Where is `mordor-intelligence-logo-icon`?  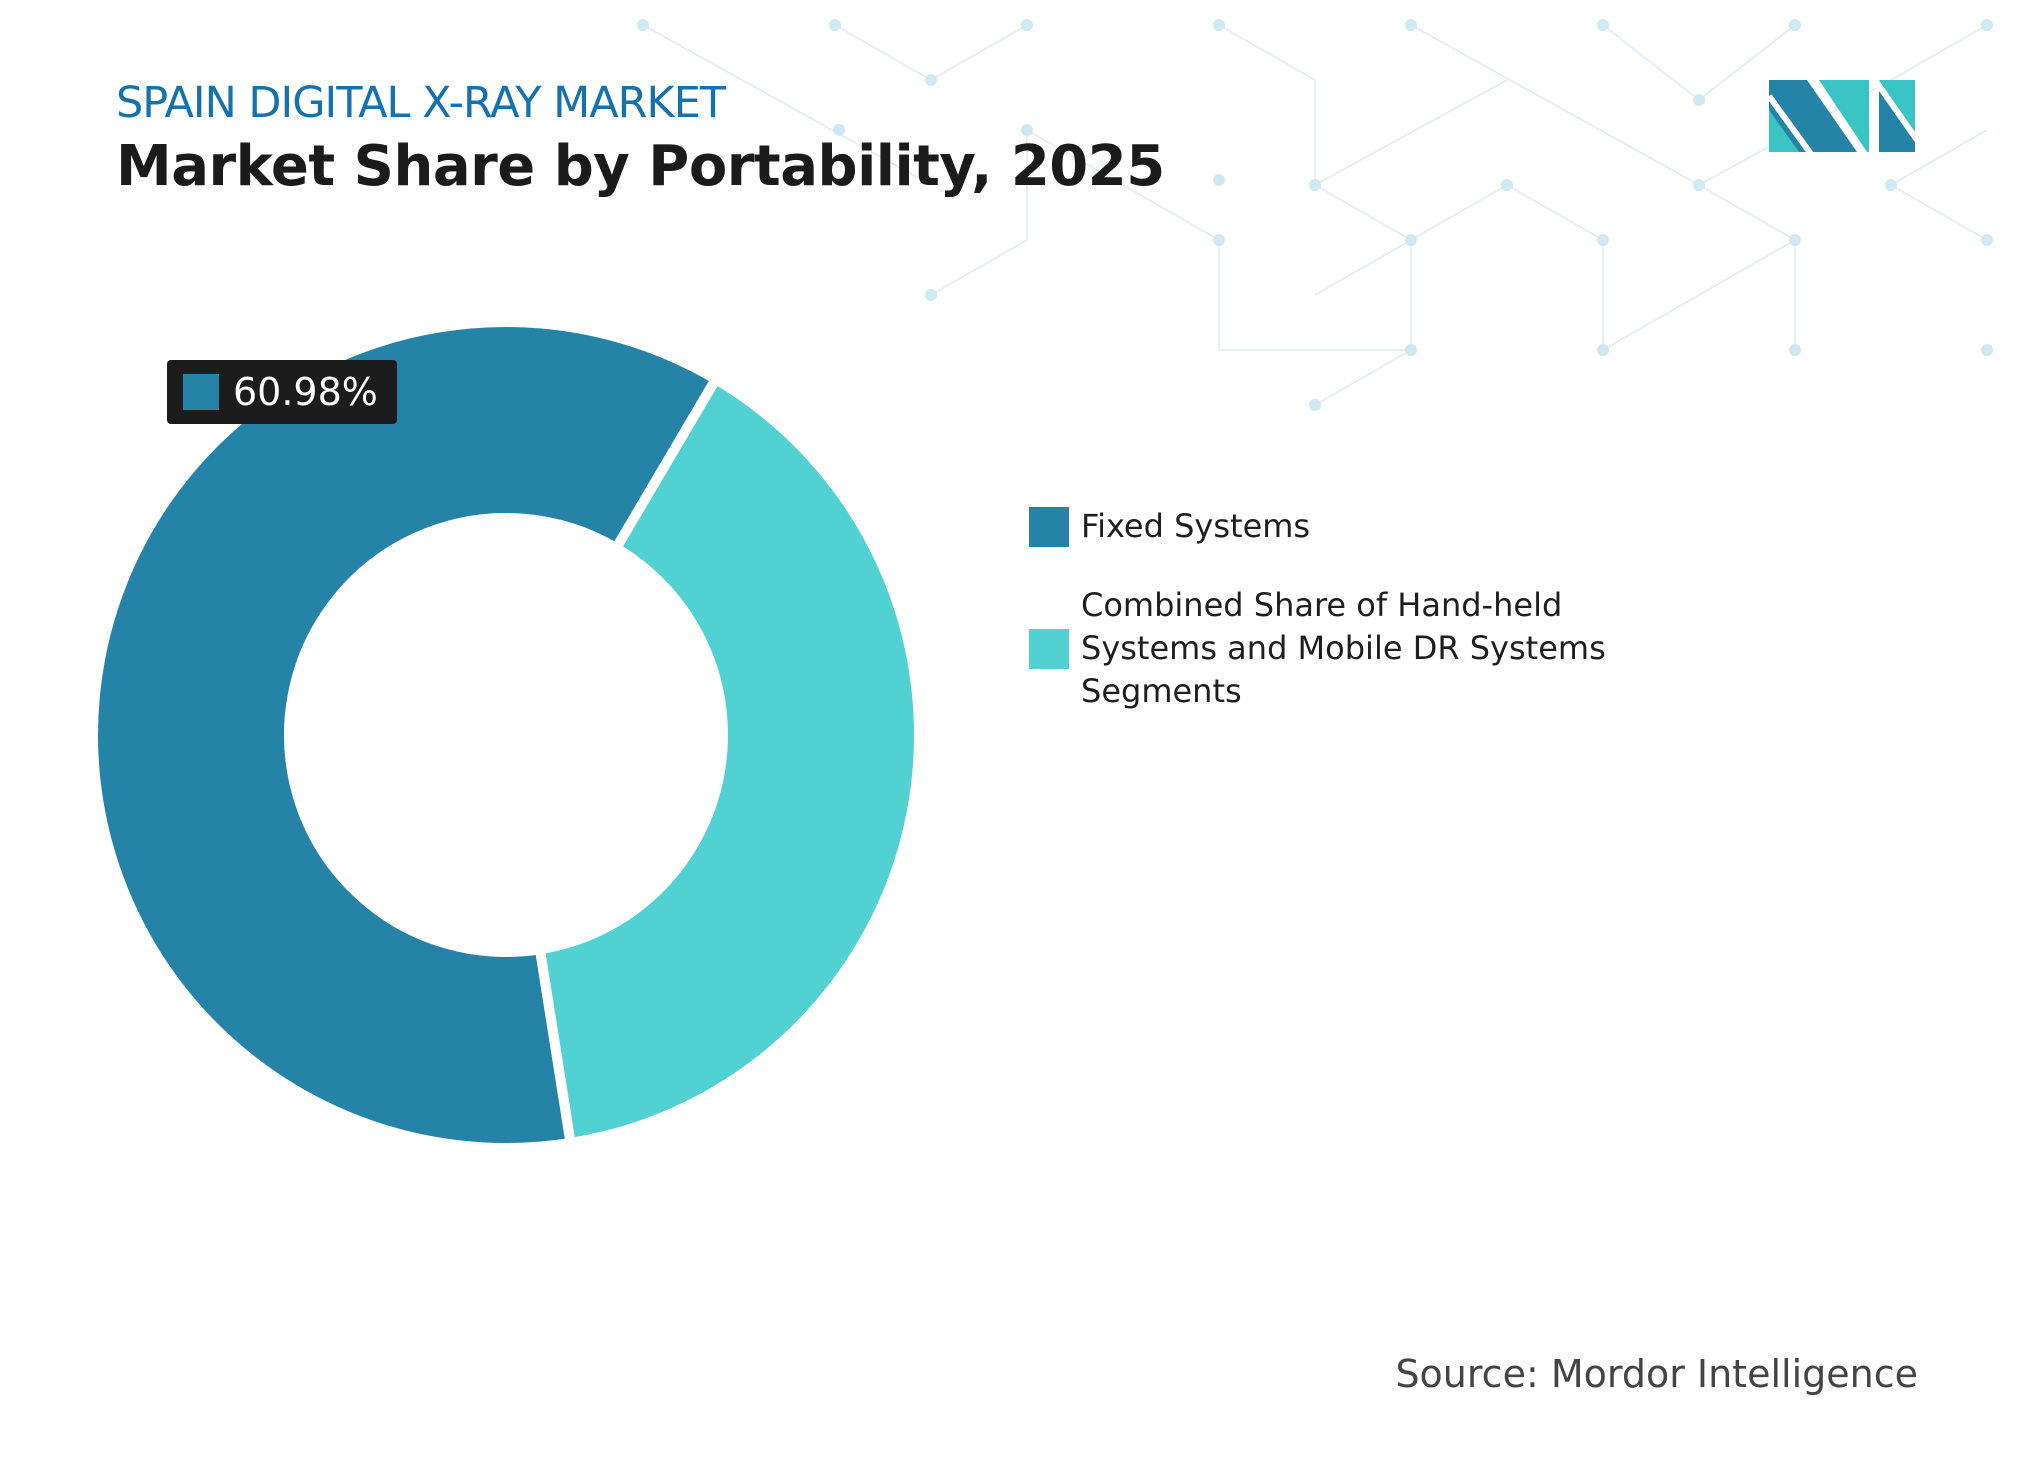
mordor-intelligence-logo-icon is located at coordinates (1842, 117).